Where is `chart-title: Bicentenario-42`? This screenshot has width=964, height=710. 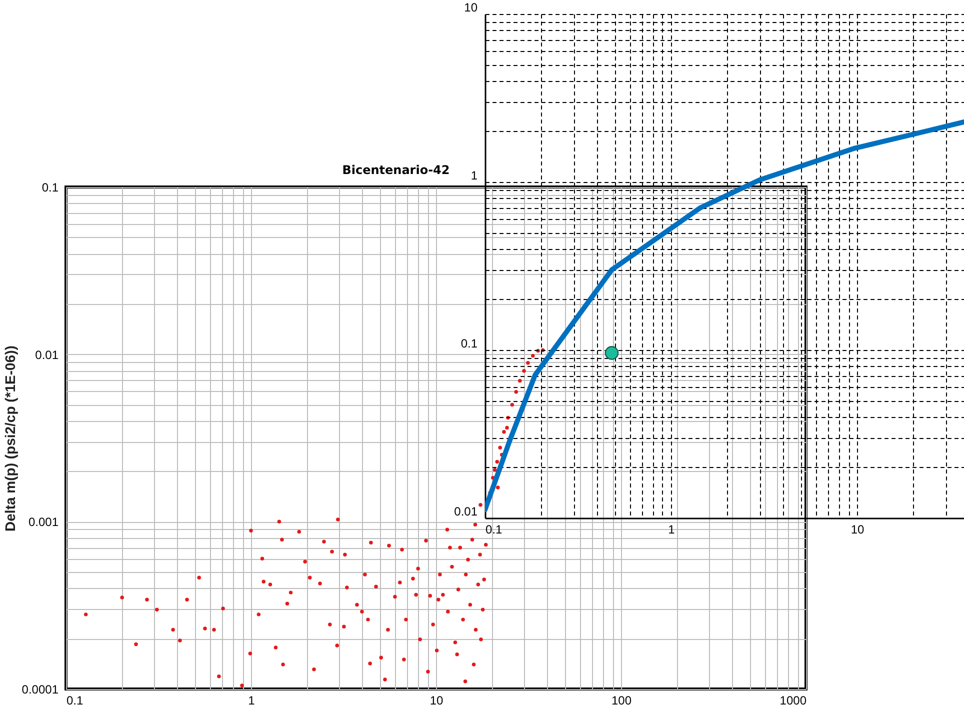 chart-title: Bicentenario-42 is located at coordinates (396, 170).